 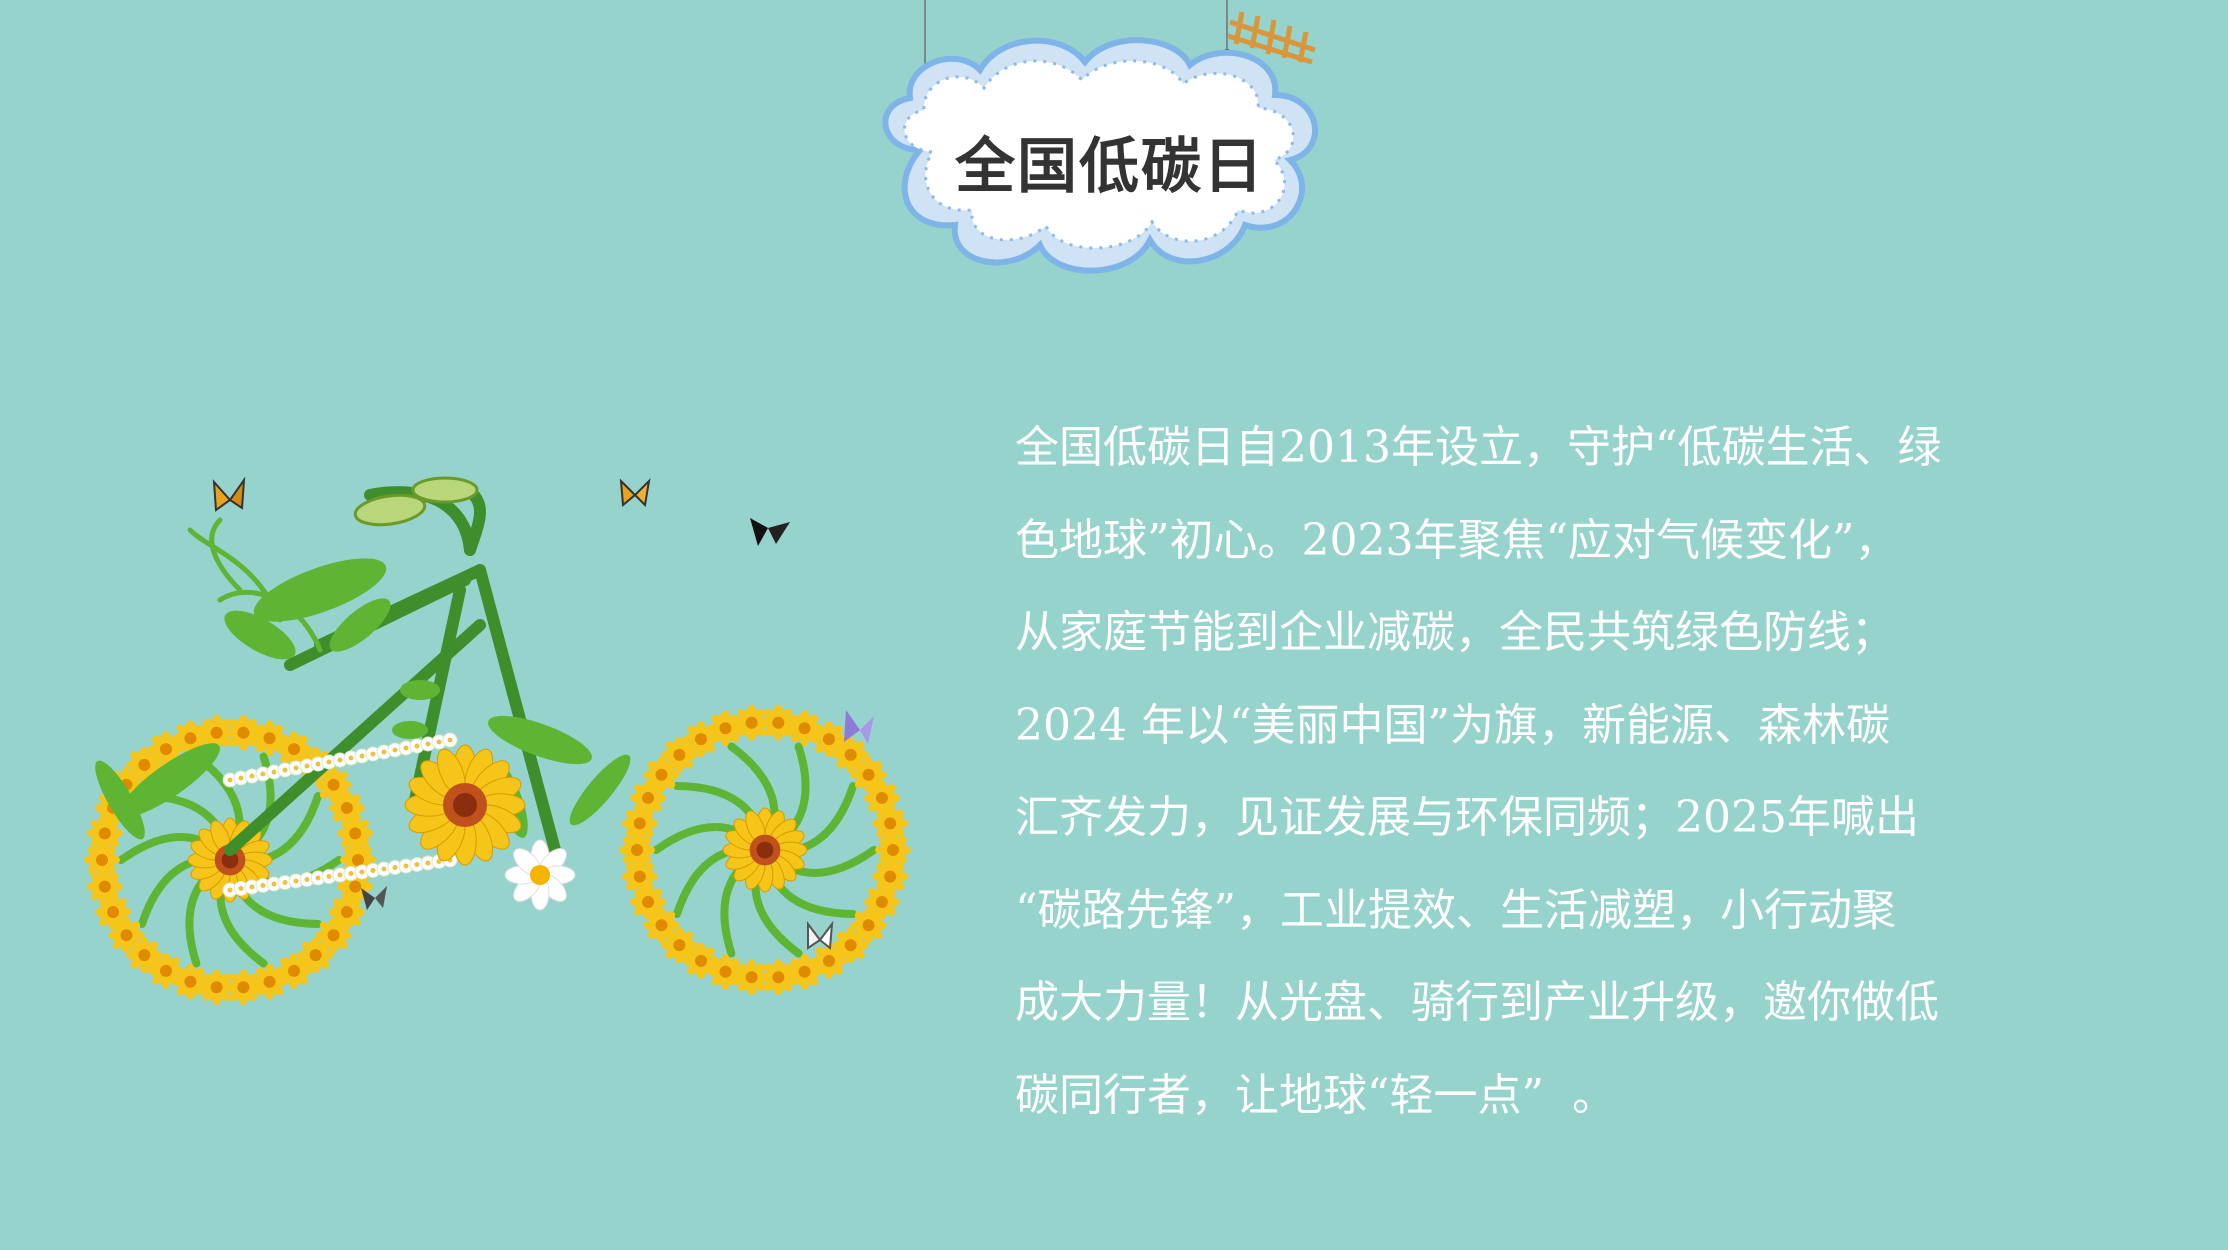 What do you see at coordinates (1271, 38) in the screenshot?
I see `fence-icon` at bounding box center [1271, 38].